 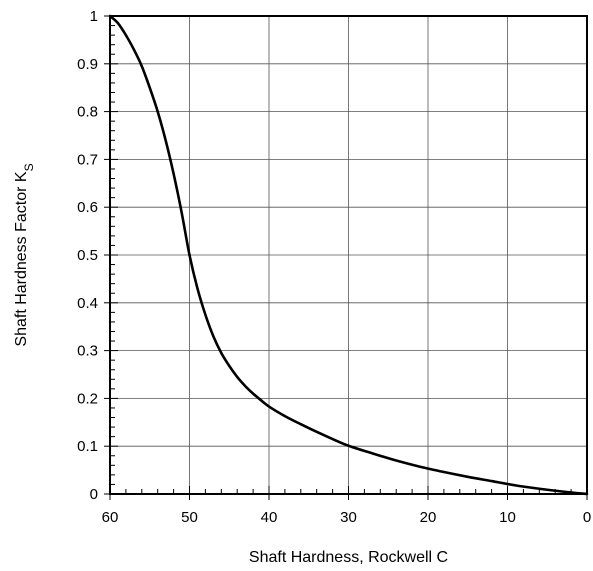 I want to click on y-tick-label: 0, so click(x=94, y=494).